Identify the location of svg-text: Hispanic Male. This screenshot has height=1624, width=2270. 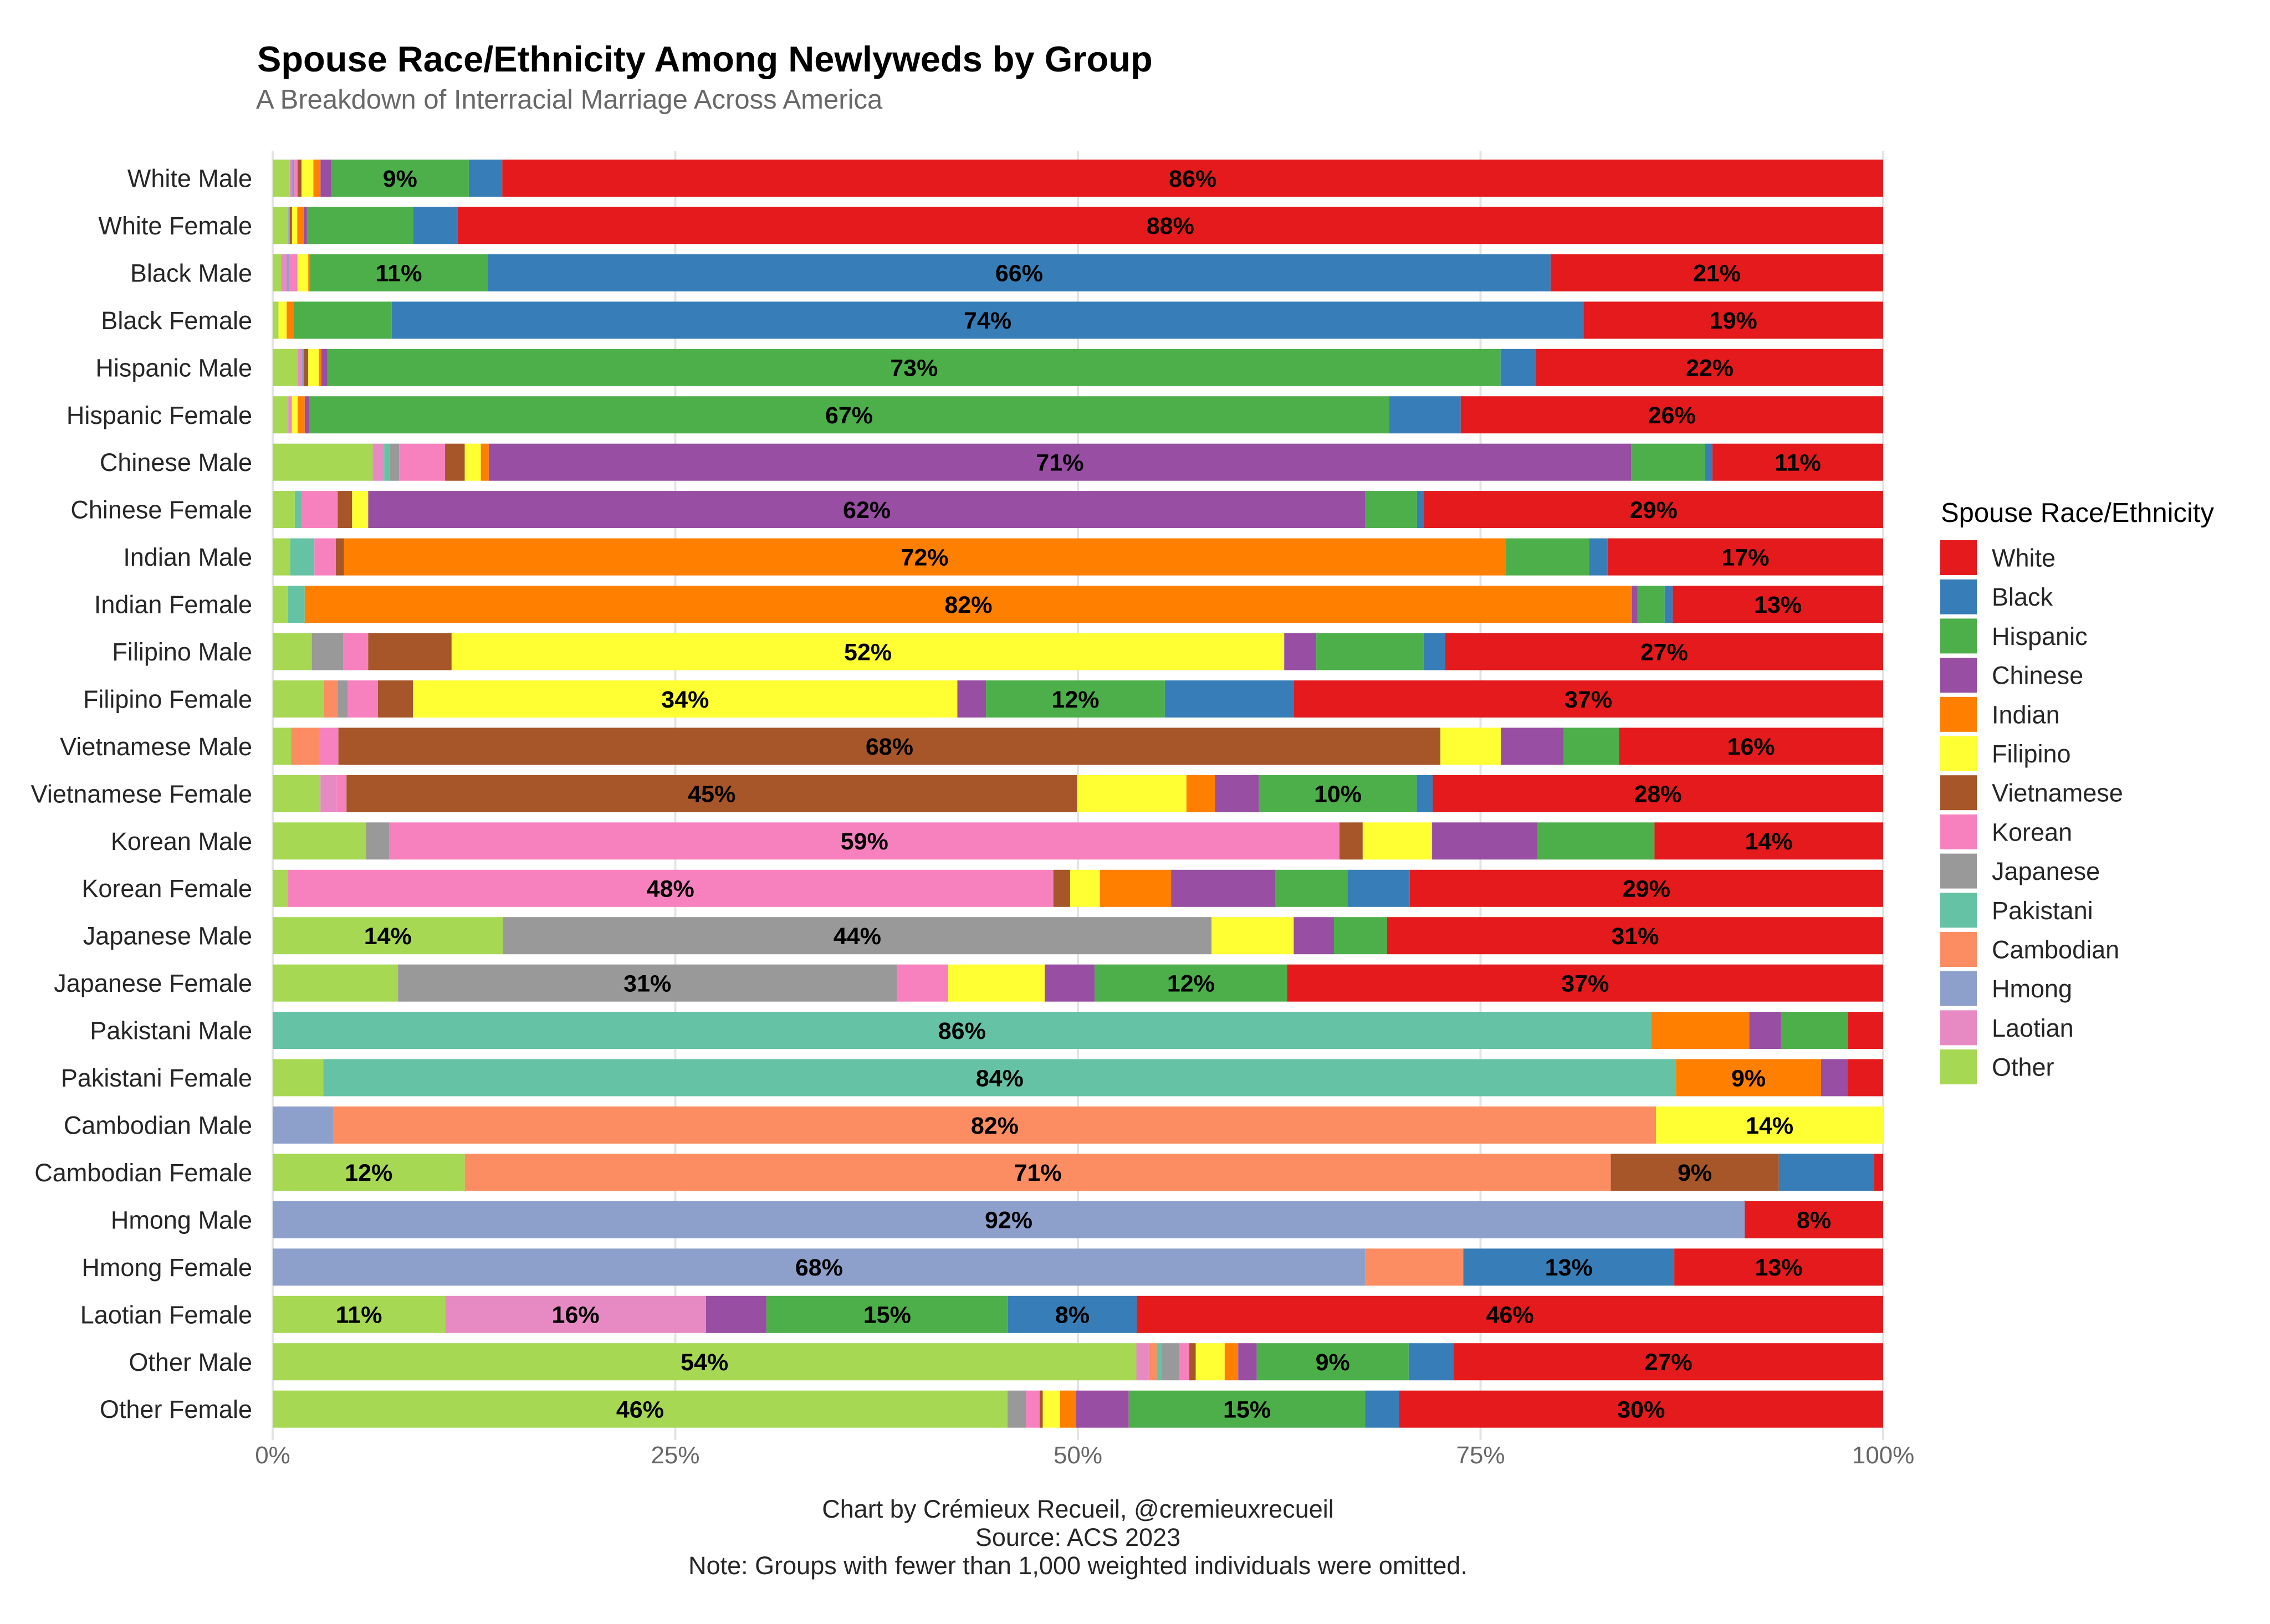
(173, 368).